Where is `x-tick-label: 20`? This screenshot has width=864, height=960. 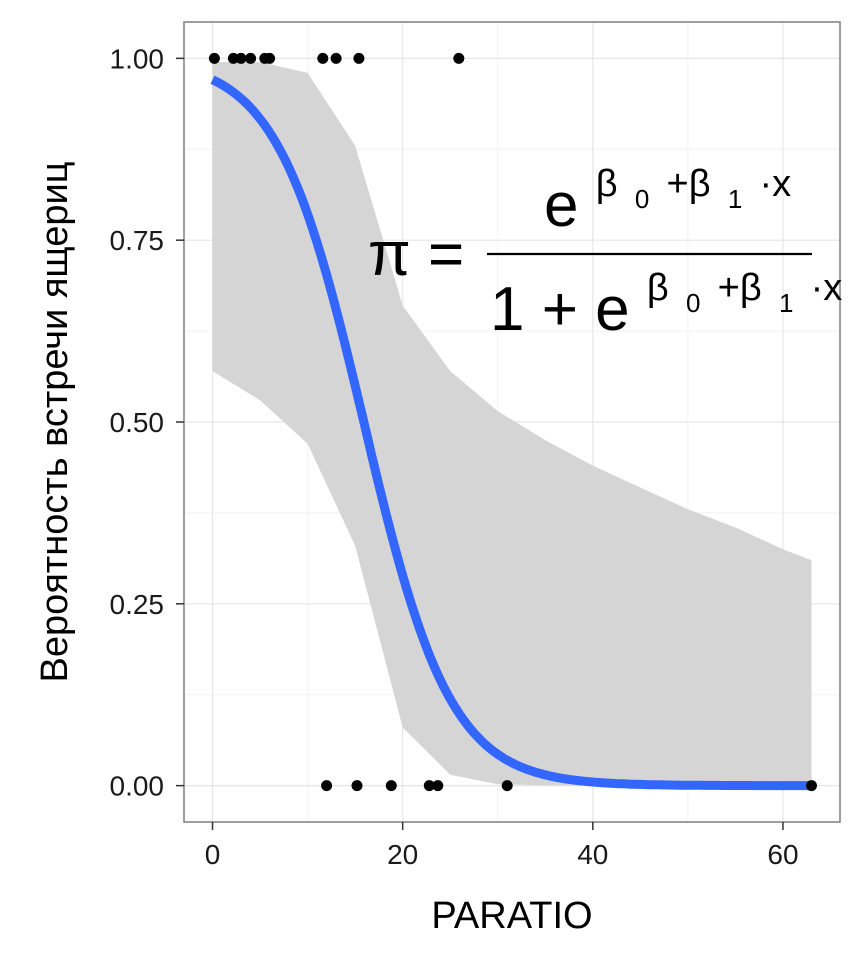
x-tick-label: 20 is located at coordinates (402, 854).